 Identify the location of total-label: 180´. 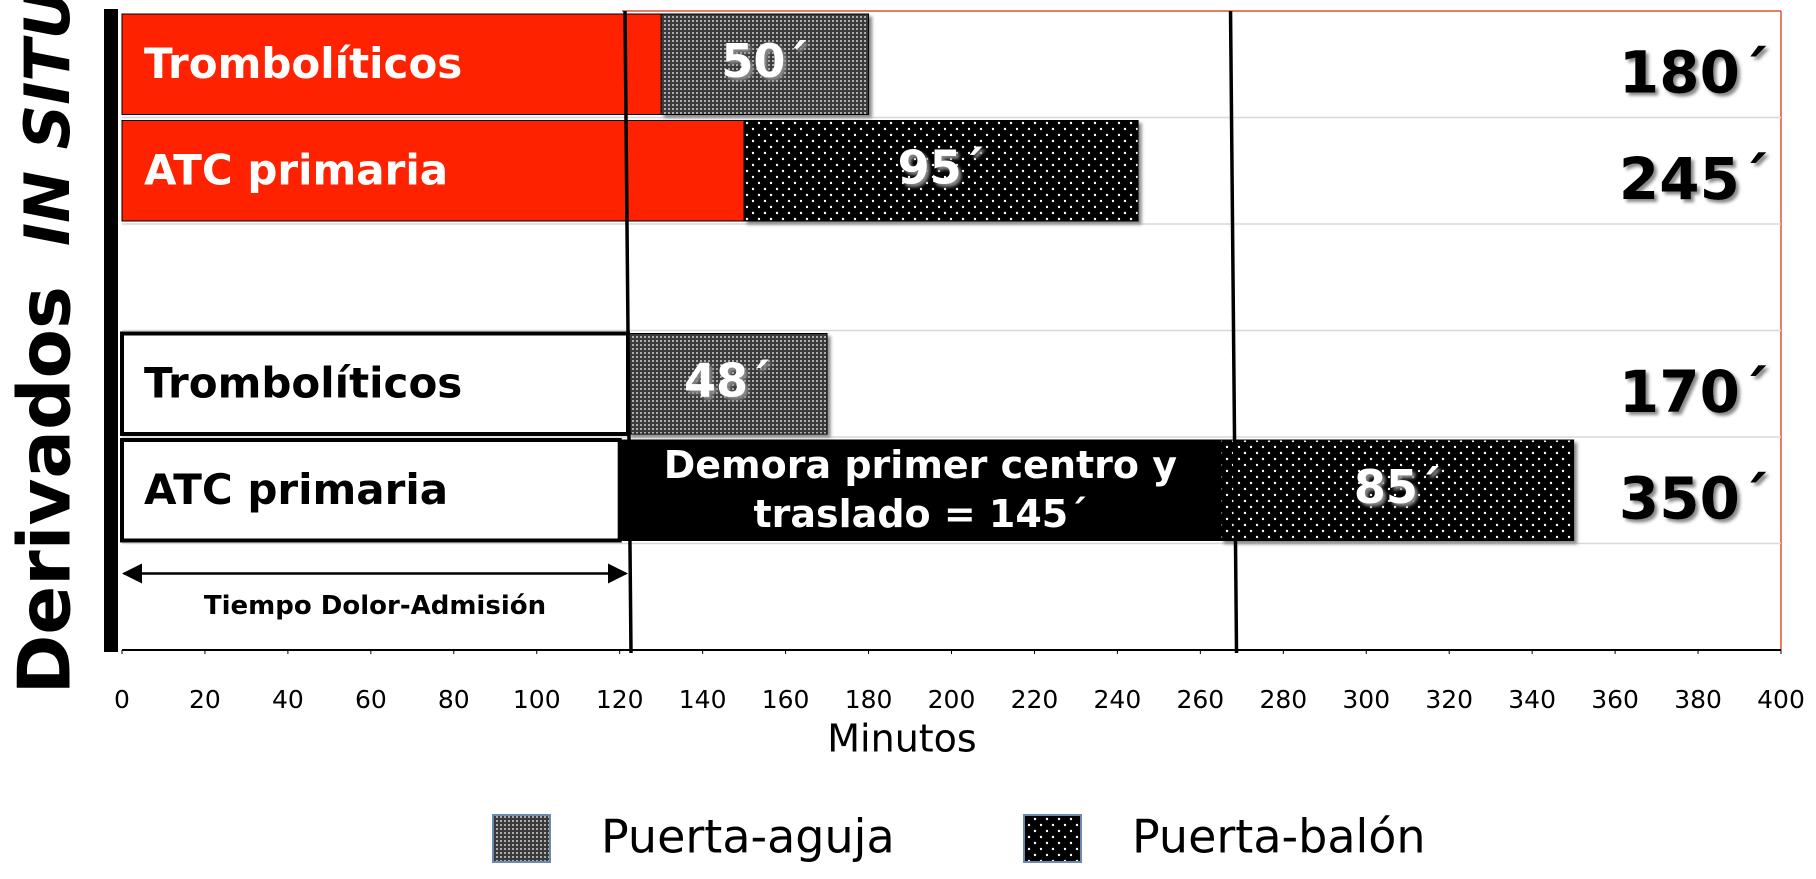
(1694, 72).